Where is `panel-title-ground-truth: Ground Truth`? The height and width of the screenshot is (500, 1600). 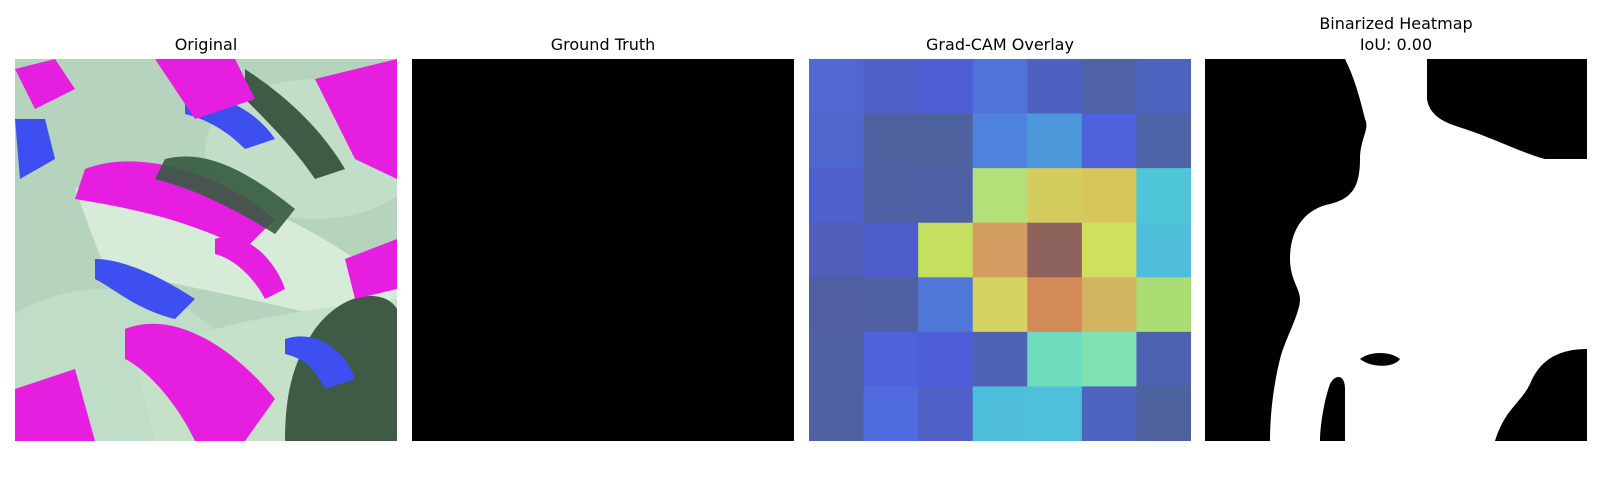
panel-title-ground-truth: Ground Truth is located at coordinates (603, 44).